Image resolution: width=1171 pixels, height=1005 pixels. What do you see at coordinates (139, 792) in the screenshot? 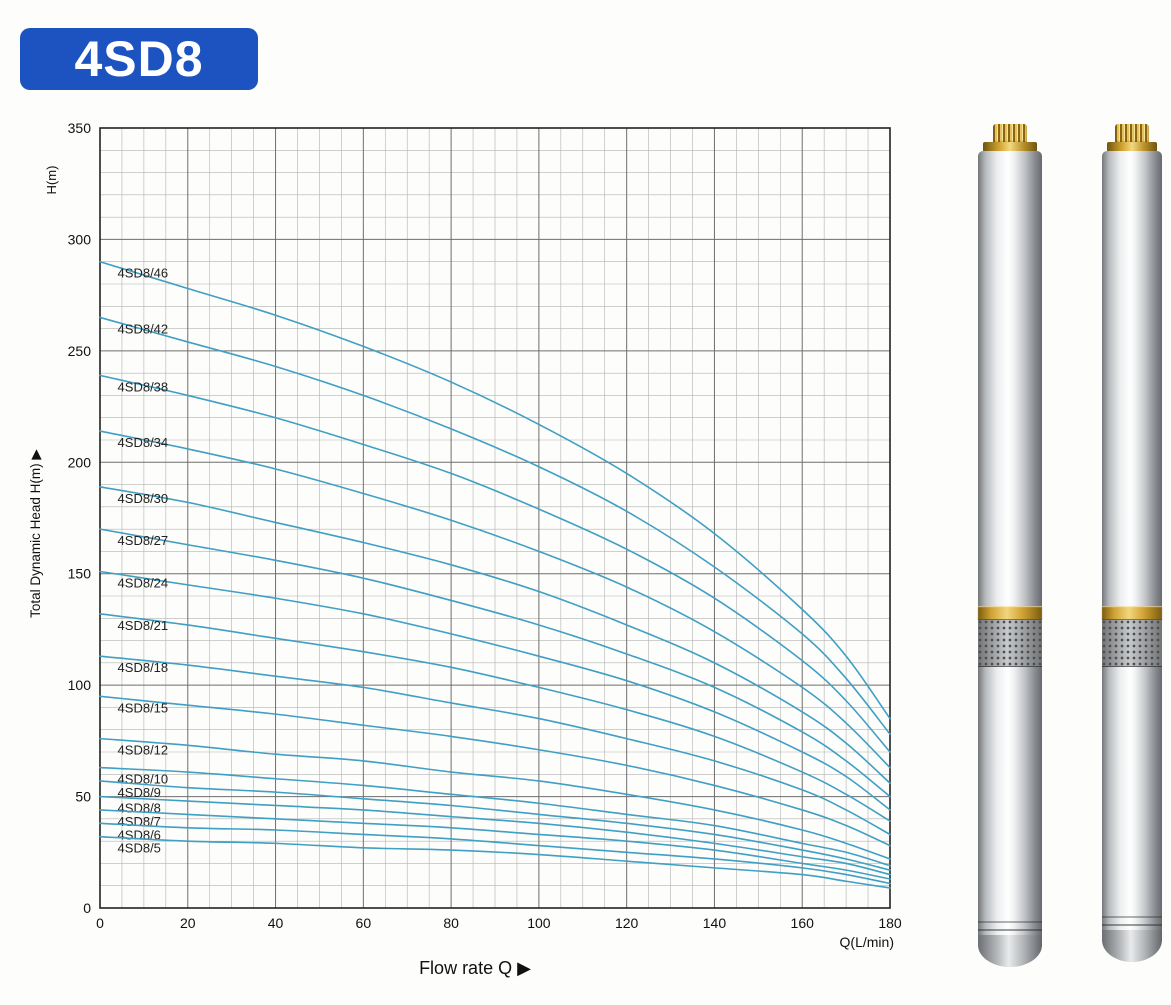
I see `svg-text: 4SD8/9` at bounding box center [139, 792].